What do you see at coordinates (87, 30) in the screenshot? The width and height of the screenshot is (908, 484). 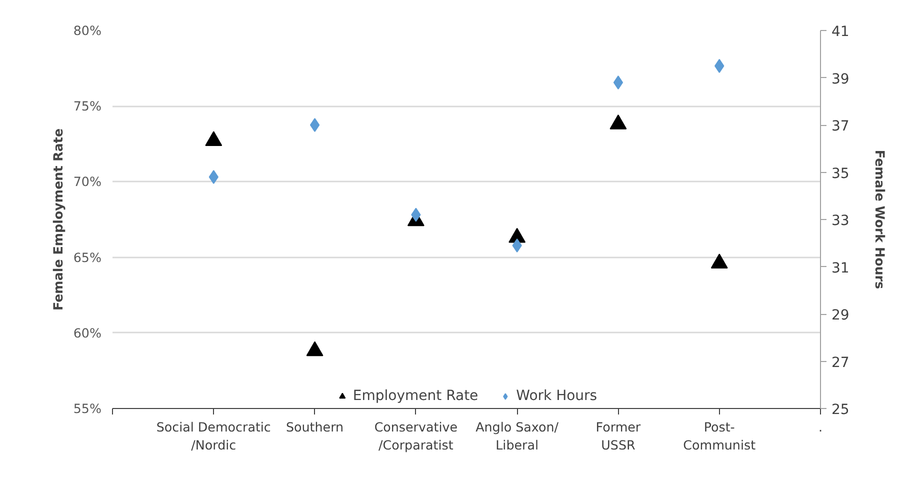 I see `y-tick-label: 80%` at bounding box center [87, 30].